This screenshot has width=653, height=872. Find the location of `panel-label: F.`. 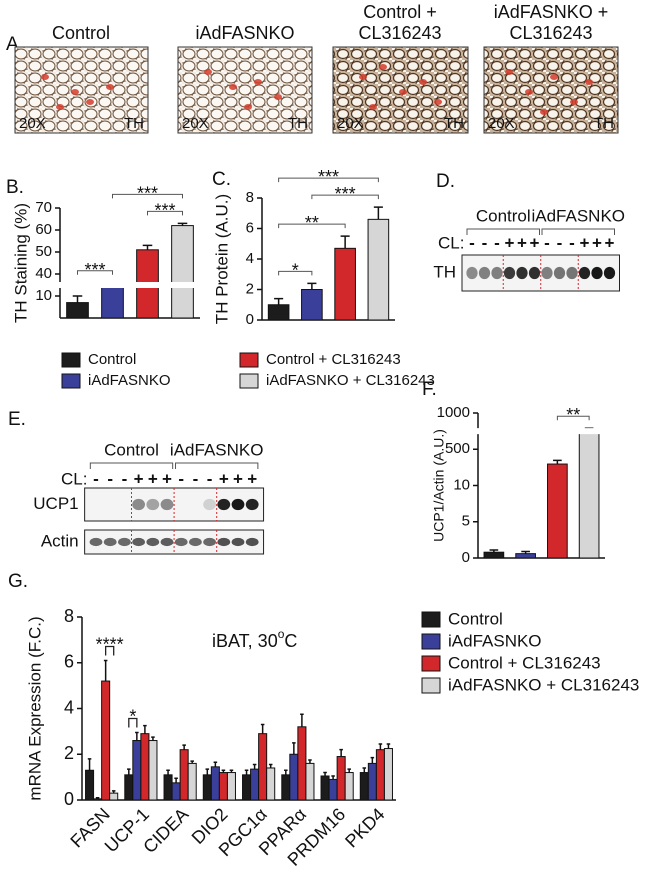

panel-label: F. is located at coordinates (429, 389).